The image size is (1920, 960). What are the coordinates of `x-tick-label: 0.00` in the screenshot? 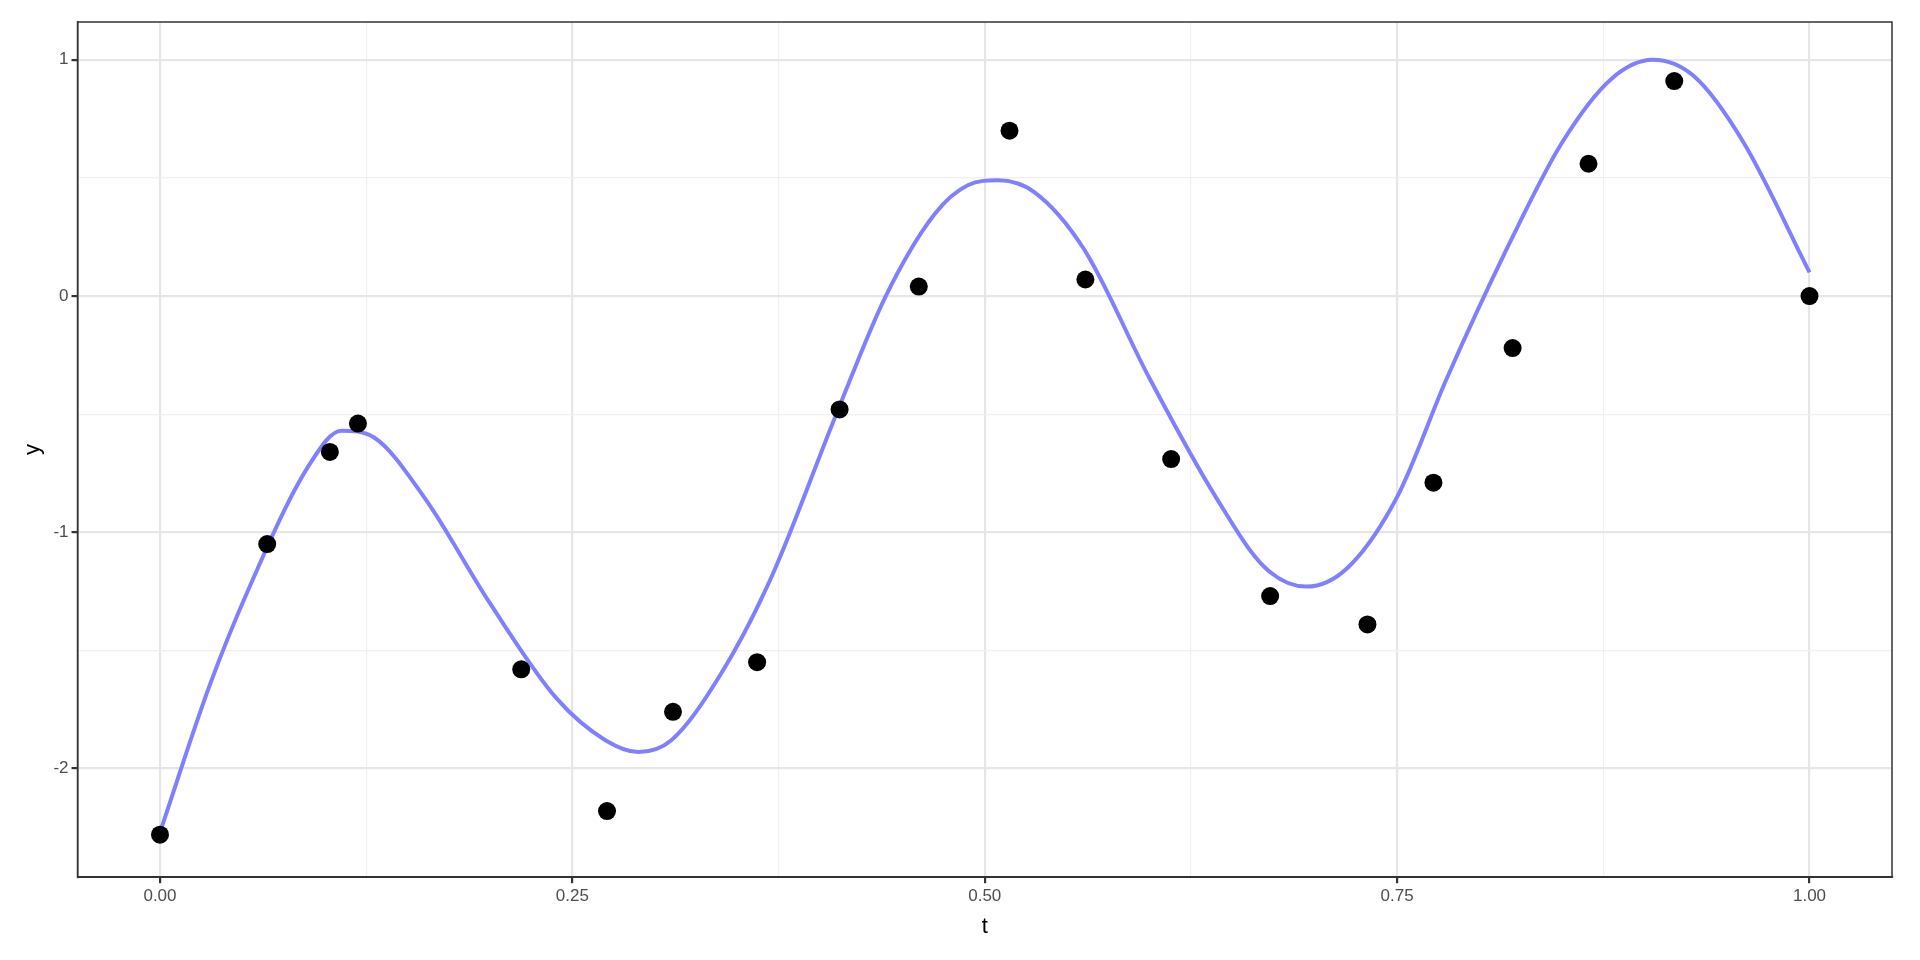 It's located at (160, 896).